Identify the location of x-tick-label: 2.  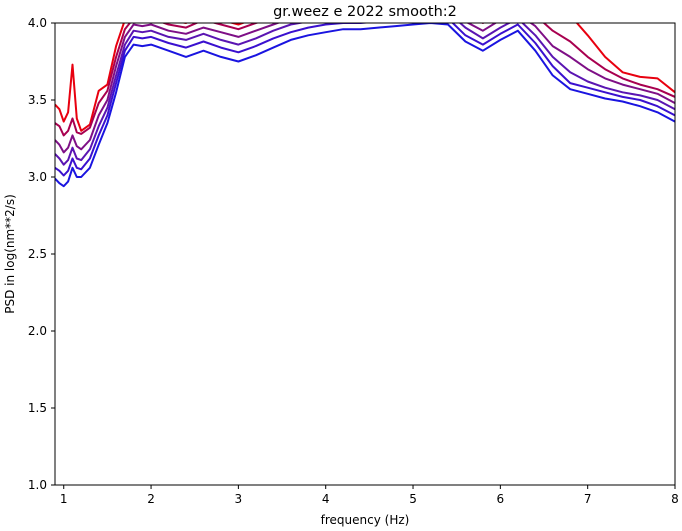
(151, 499).